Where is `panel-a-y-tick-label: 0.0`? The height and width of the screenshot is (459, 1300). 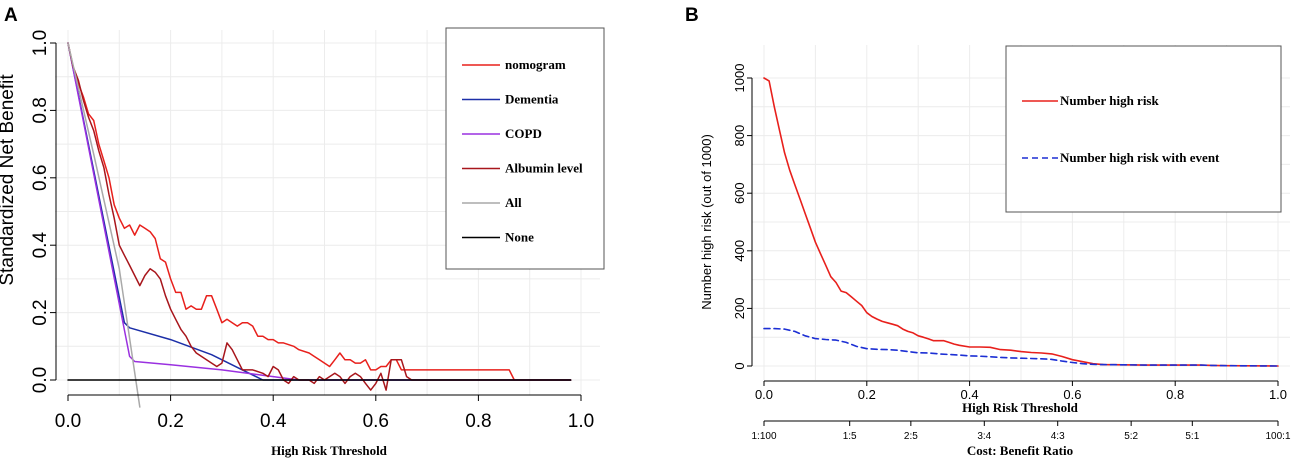 panel-a-y-tick-label: 0.0 is located at coordinates (40, 380).